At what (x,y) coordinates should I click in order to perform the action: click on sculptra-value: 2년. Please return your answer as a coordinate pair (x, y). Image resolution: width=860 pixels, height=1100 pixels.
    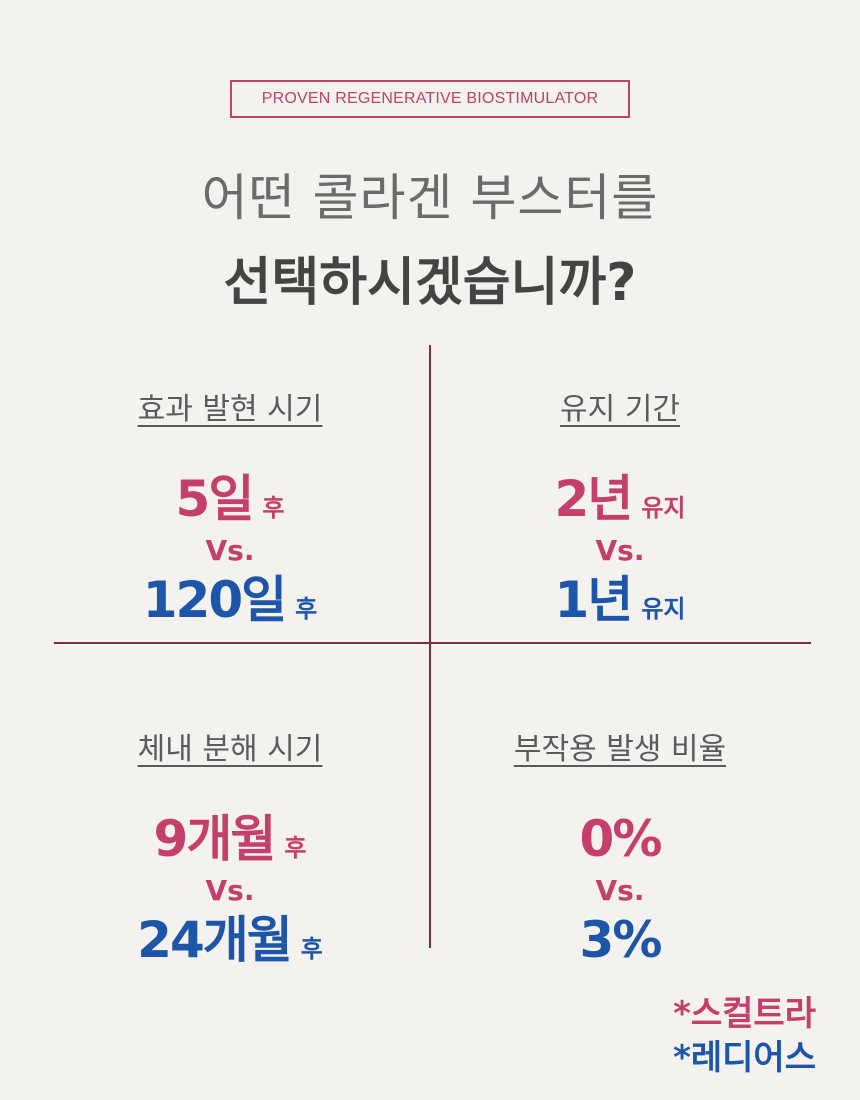
    Looking at the image, I should click on (593, 499).